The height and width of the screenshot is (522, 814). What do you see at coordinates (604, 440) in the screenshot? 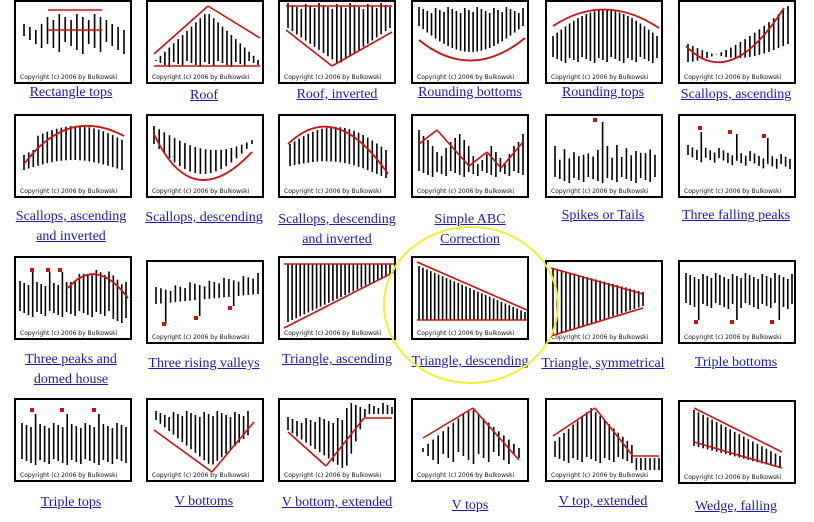
I see `pattern-thumbnail-v-top-extended: Copyright (c) 2006 by Bulkowski` at bounding box center [604, 440].